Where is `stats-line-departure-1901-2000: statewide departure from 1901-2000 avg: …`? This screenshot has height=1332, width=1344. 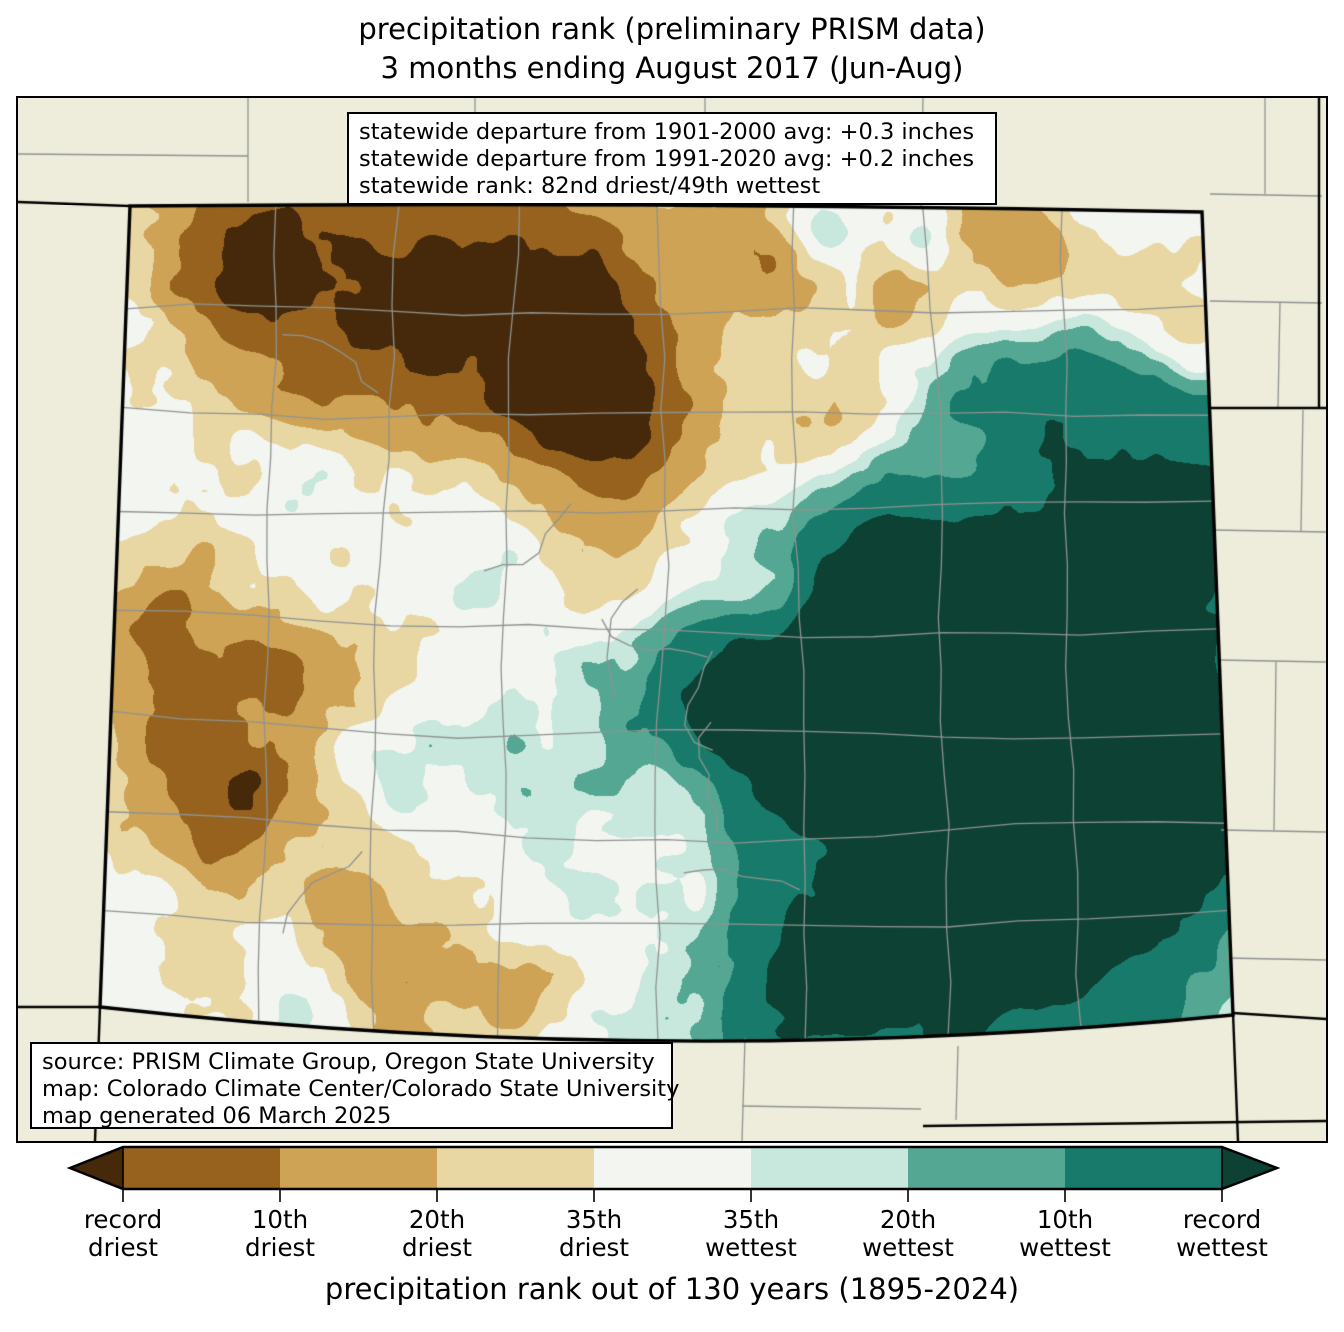
stats-line-departure-1901-2000: statewide departure from 1901-2000 avg: … is located at coordinates (667, 132).